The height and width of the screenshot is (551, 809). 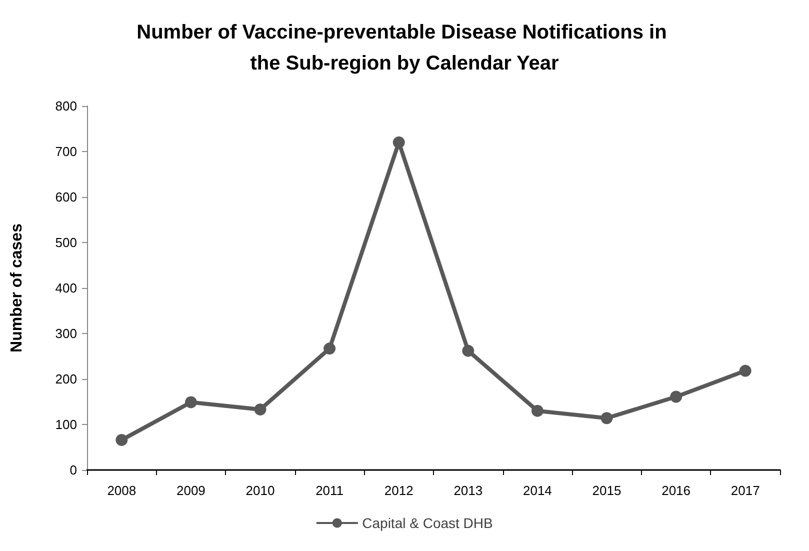 What do you see at coordinates (404, 48) in the screenshot?
I see `chart-title: Number of Vaccine-preventable Disease Notifications in the Sub-region by Calendar Year` at bounding box center [404, 48].